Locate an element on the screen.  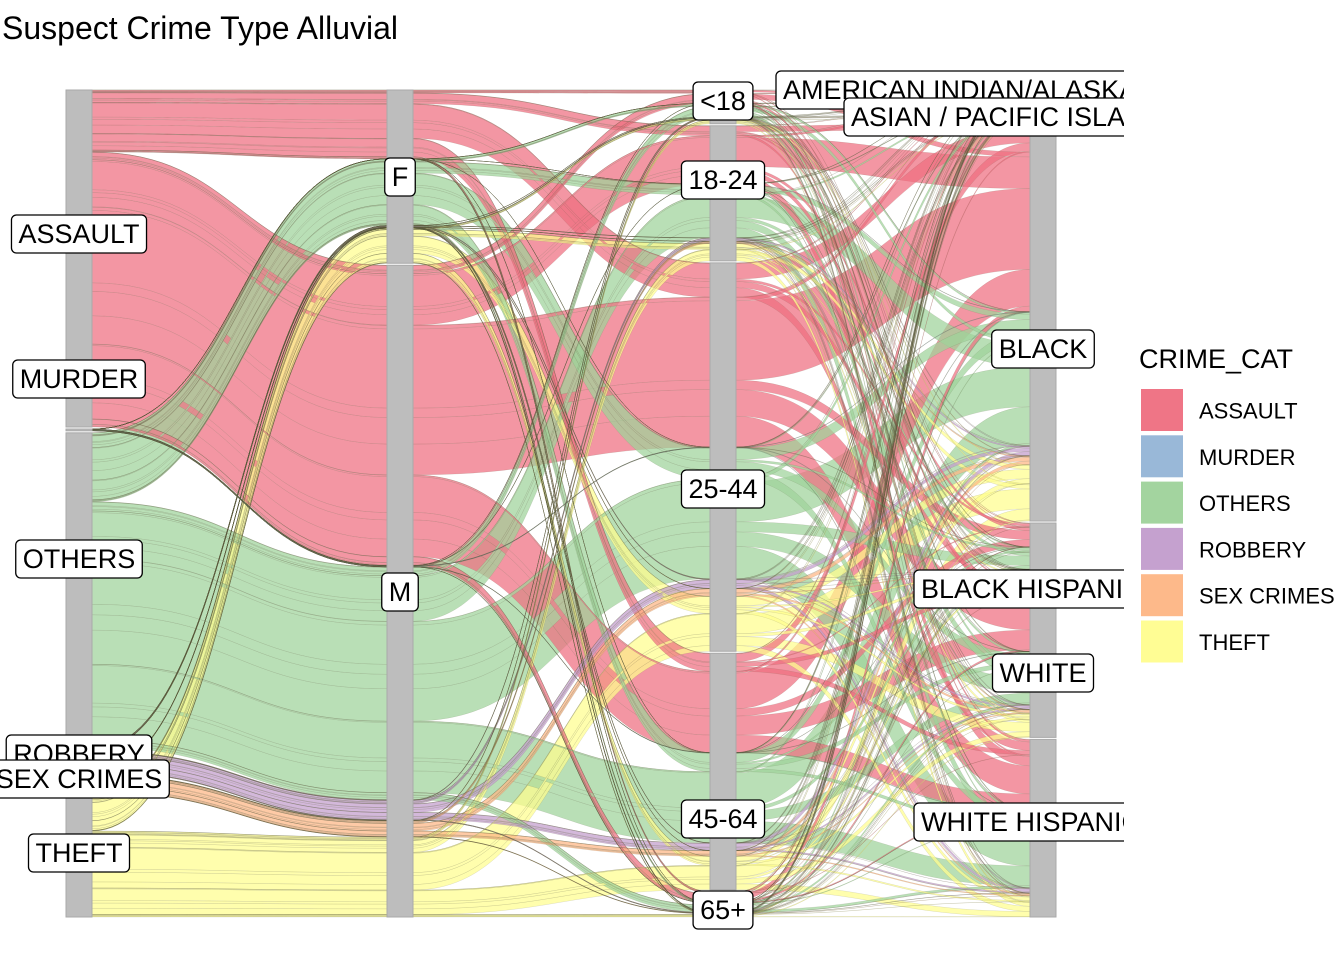
stratum-label-black: BLACK is located at coordinates (1043, 349).